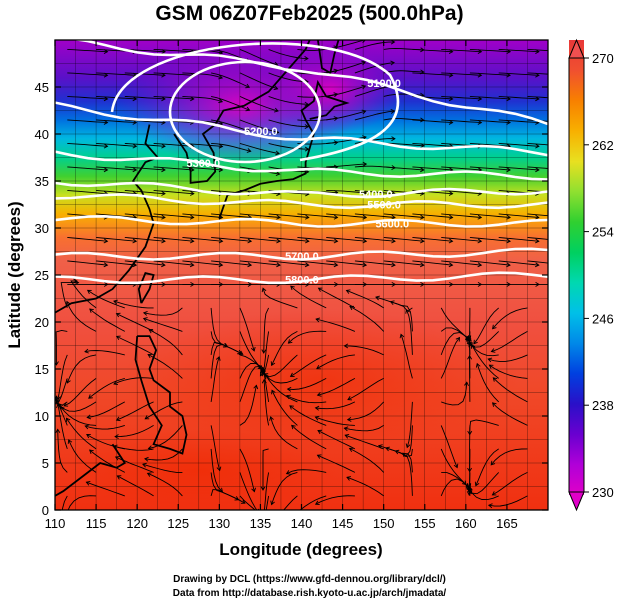 This screenshot has width=619, height=605. What do you see at coordinates (425, 523) in the screenshot?
I see `x-tick-label: 155` at bounding box center [425, 523].